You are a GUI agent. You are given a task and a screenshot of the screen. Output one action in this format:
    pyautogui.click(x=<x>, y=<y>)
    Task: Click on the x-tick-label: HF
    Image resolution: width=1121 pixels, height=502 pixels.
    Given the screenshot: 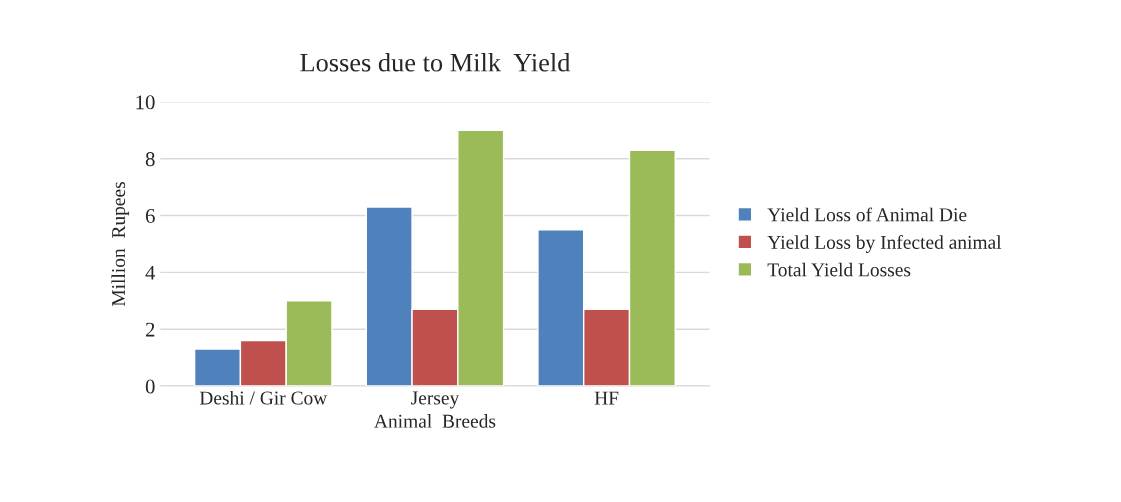 What is the action you would take?
    pyautogui.click(x=606, y=398)
    